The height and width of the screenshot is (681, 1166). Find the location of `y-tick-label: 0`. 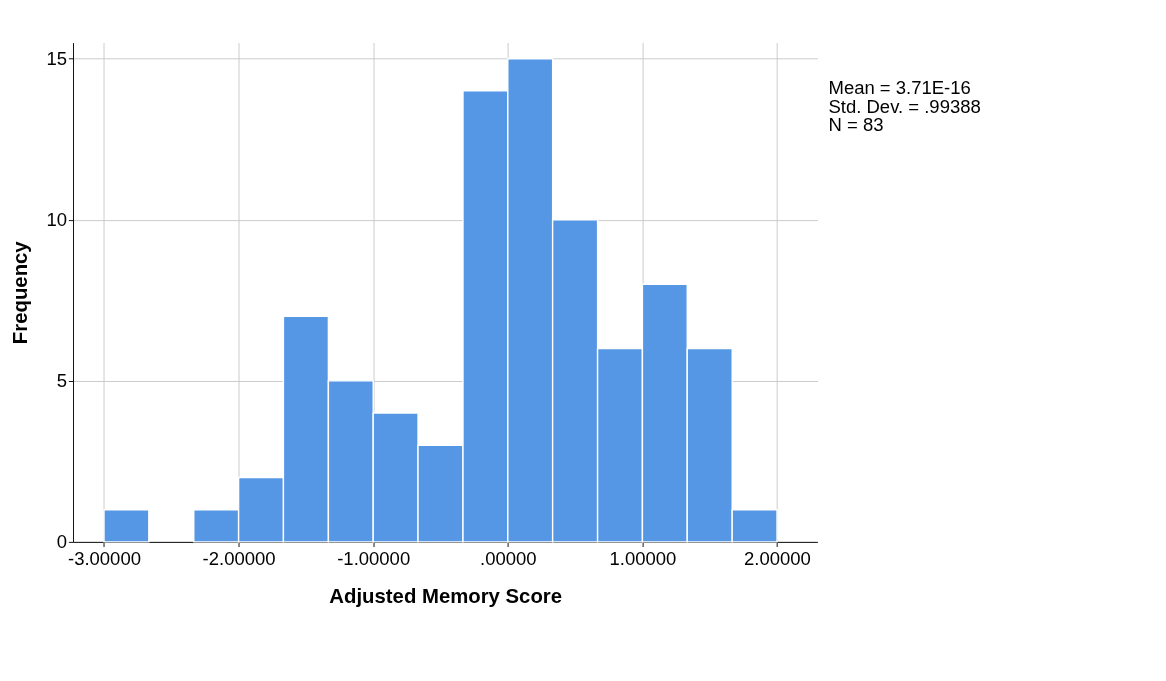

y-tick-label: 0 is located at coordinates (62, 541).